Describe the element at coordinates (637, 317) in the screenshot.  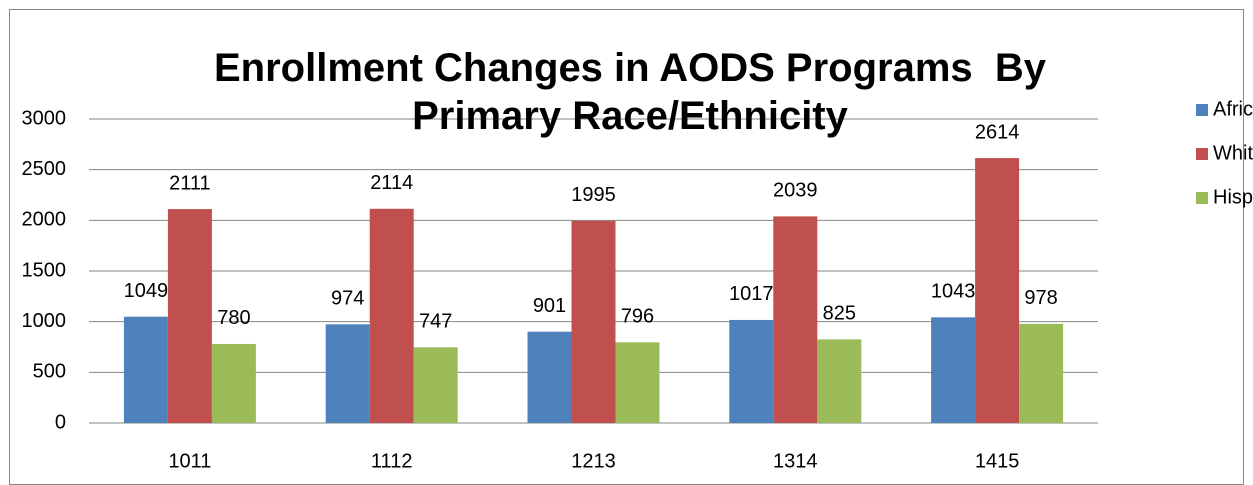
I see `data-label: 796` at that location.